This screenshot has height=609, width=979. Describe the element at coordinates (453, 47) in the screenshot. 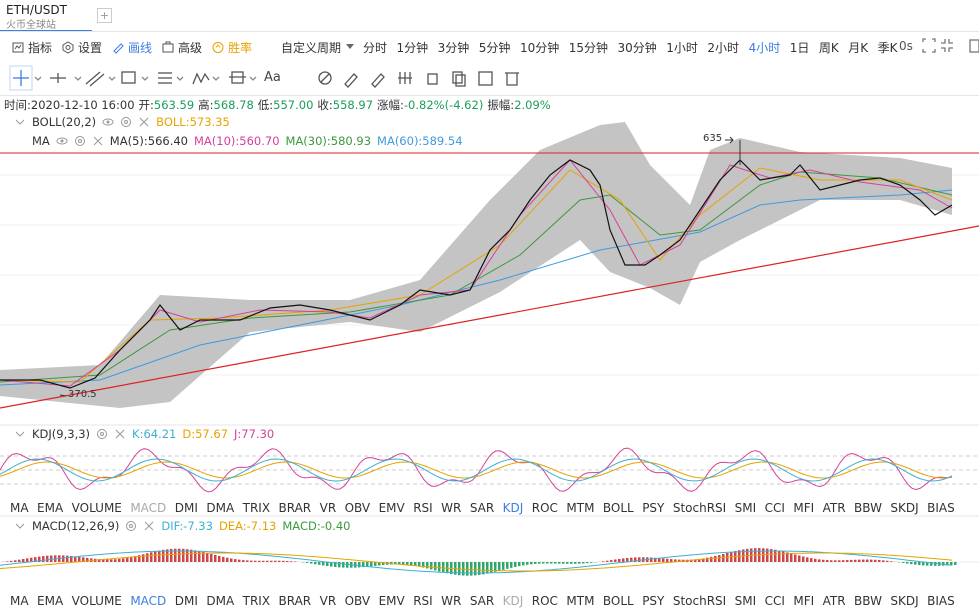

I see `period: 3分钟` at that location.